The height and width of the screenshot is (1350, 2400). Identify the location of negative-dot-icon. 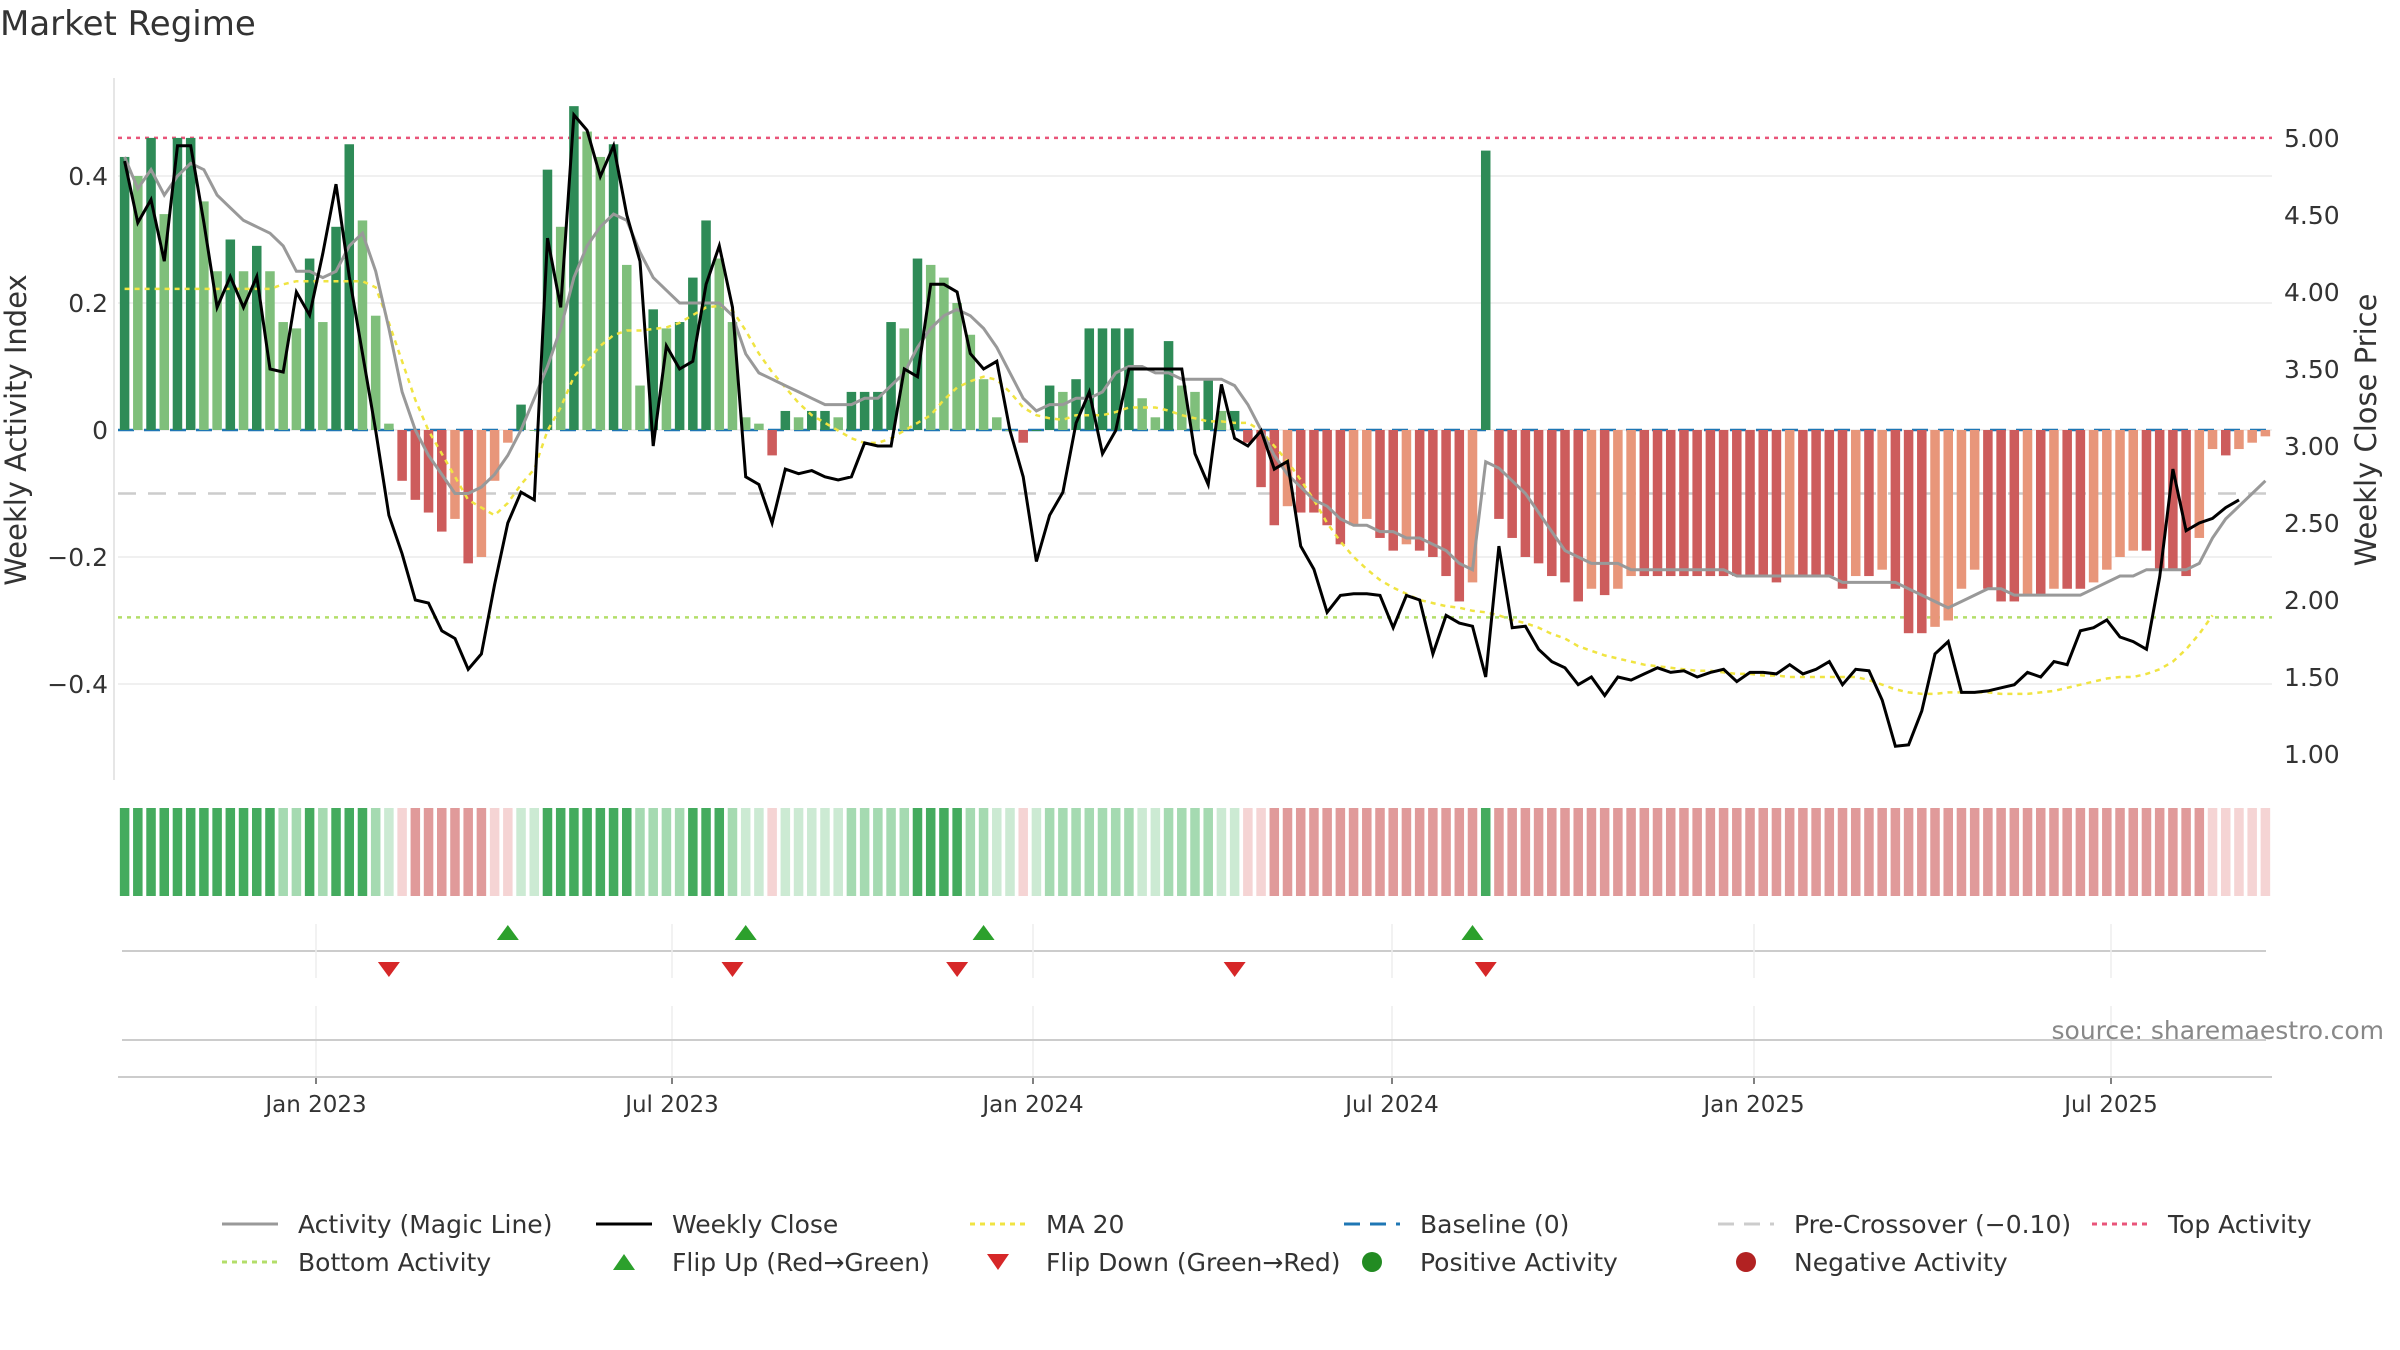
(1746, 1262).